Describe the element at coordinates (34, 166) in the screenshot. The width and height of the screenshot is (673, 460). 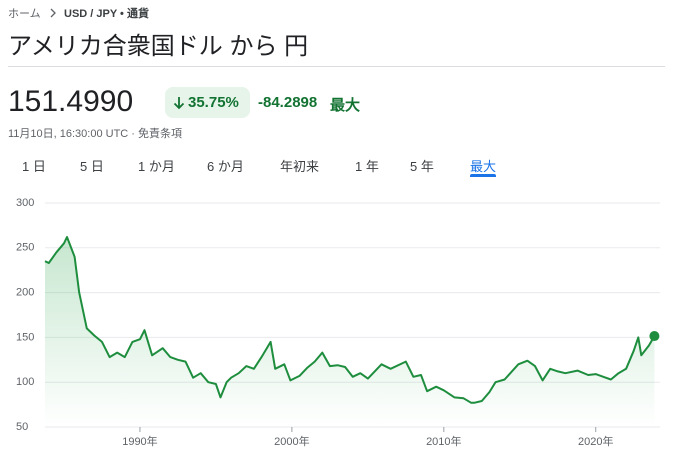
I see `range-tab: 1 日` at that location.